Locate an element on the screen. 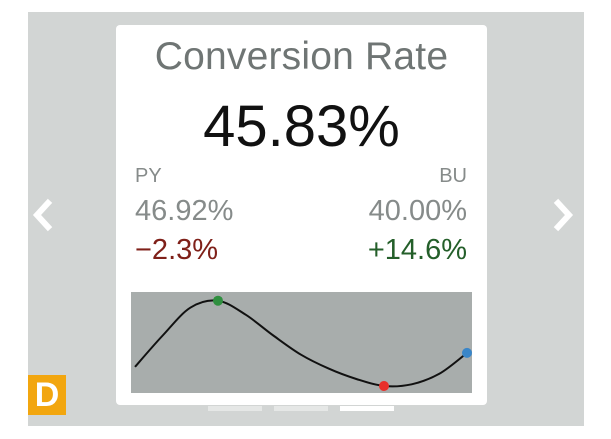  sparkline-chart is located at coordinates (301, 342).